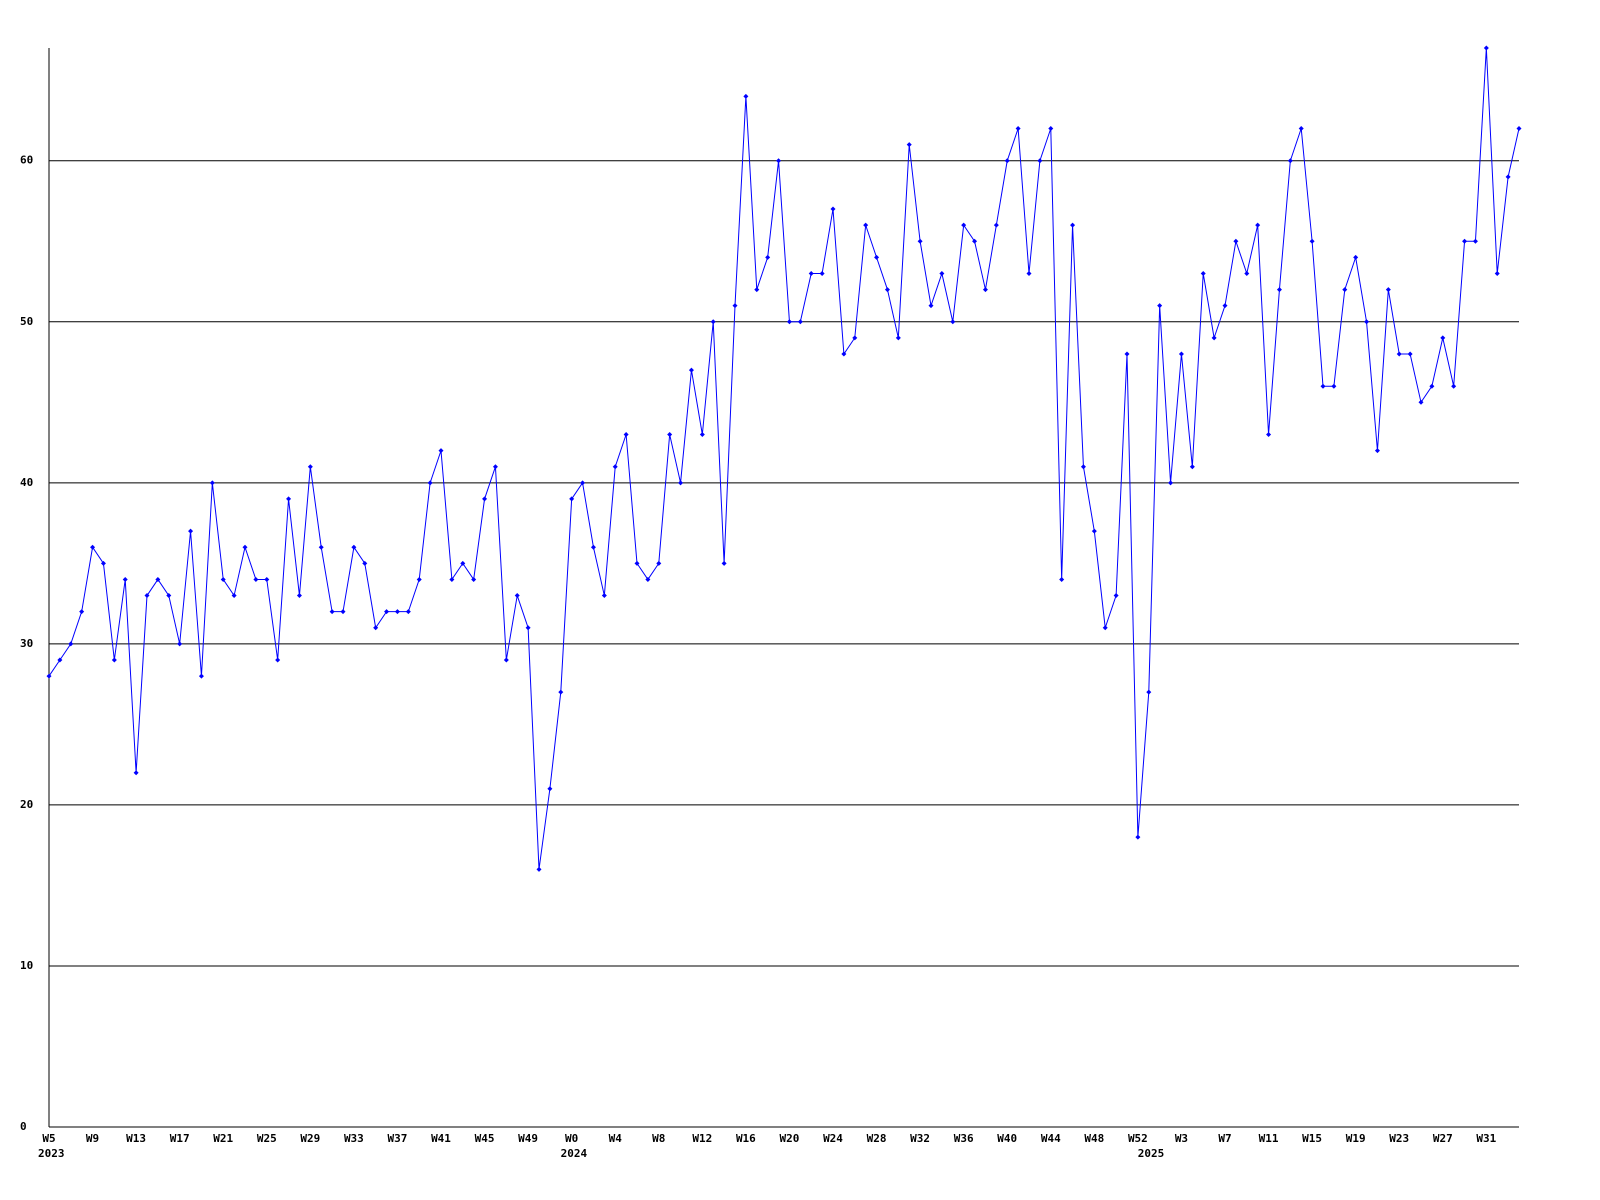 The width and height of the screenshot is (1600, 1200). What do you see at coordinates (441, 1138) in the screenshot?
I see `x-tick-label: W41` at bounding box center [441, 1138].